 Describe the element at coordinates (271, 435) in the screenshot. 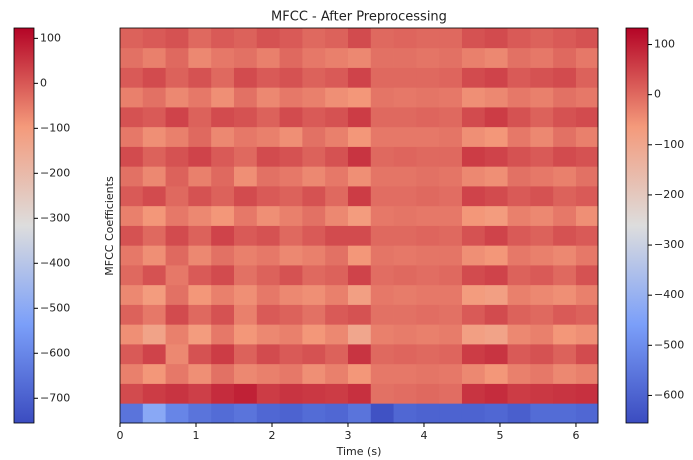

I see `x-tick-label: 2` at that location.